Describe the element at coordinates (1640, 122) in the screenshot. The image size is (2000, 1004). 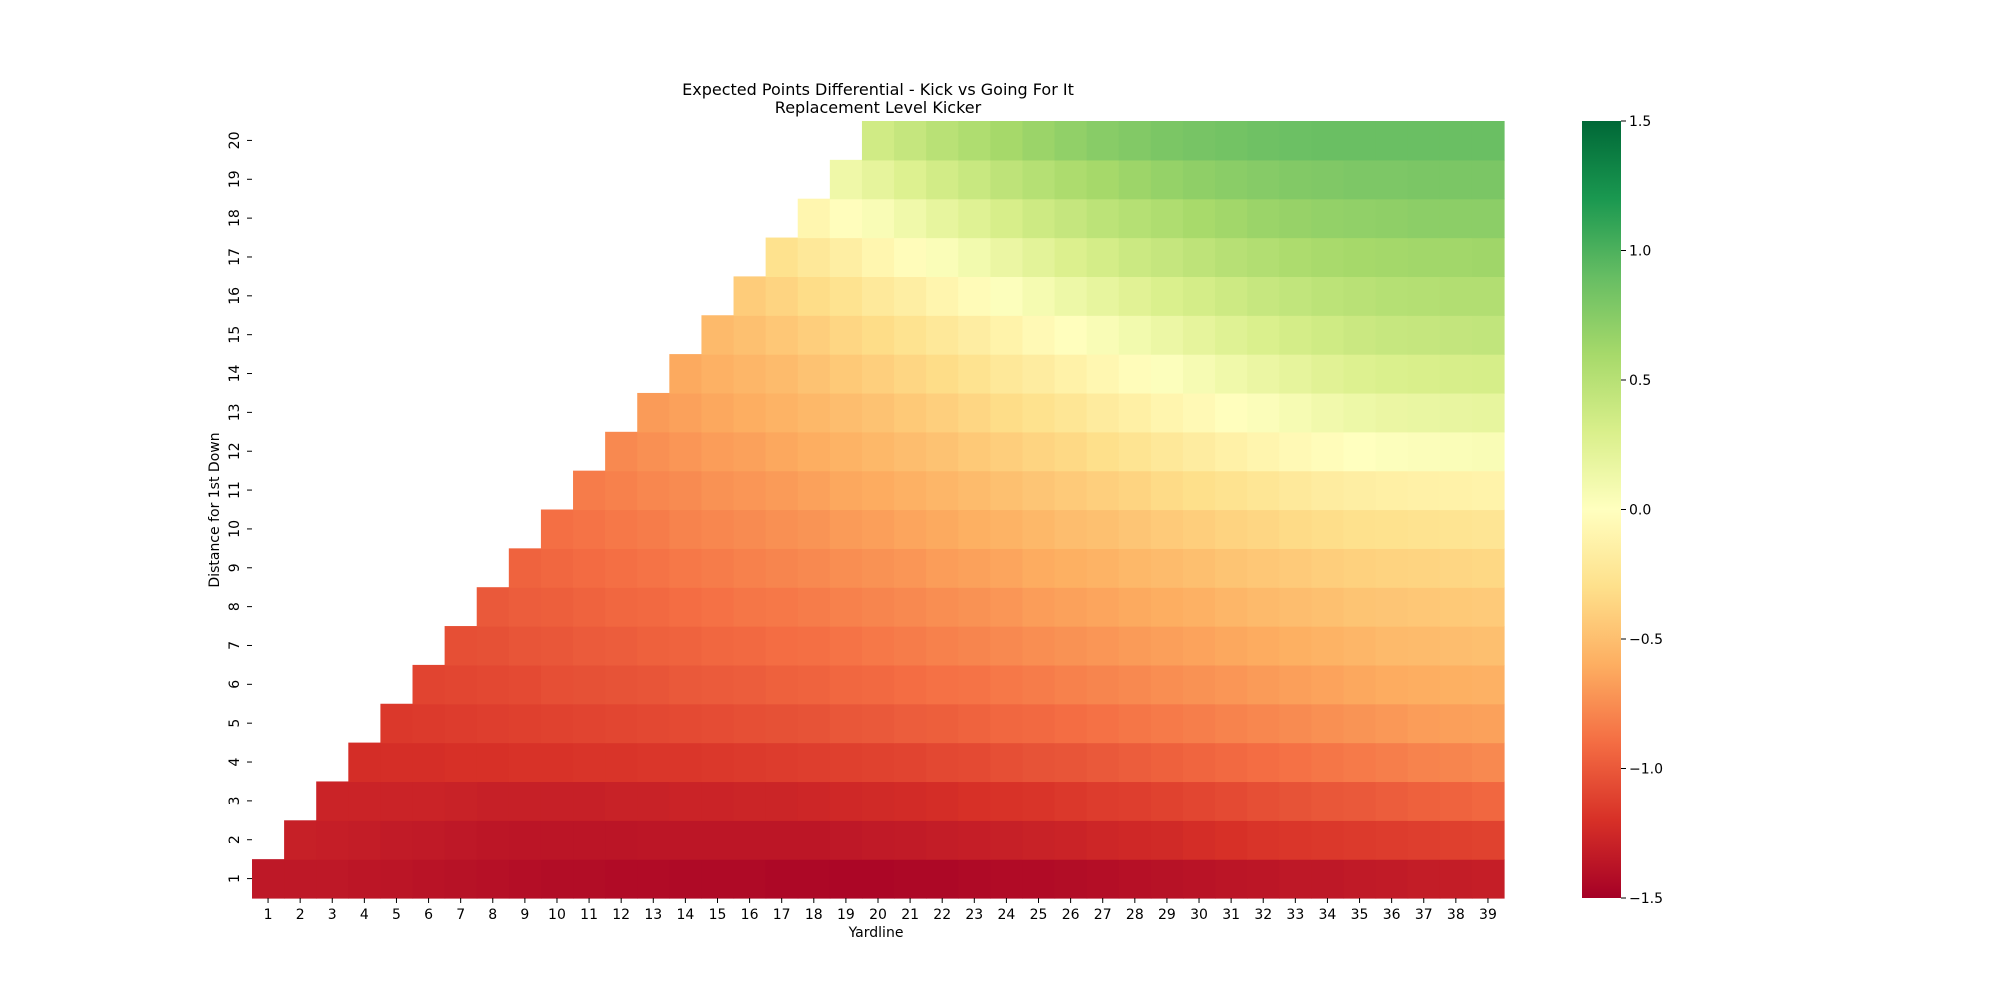
I see `colorbar-tick-label: 1.5` at that location.